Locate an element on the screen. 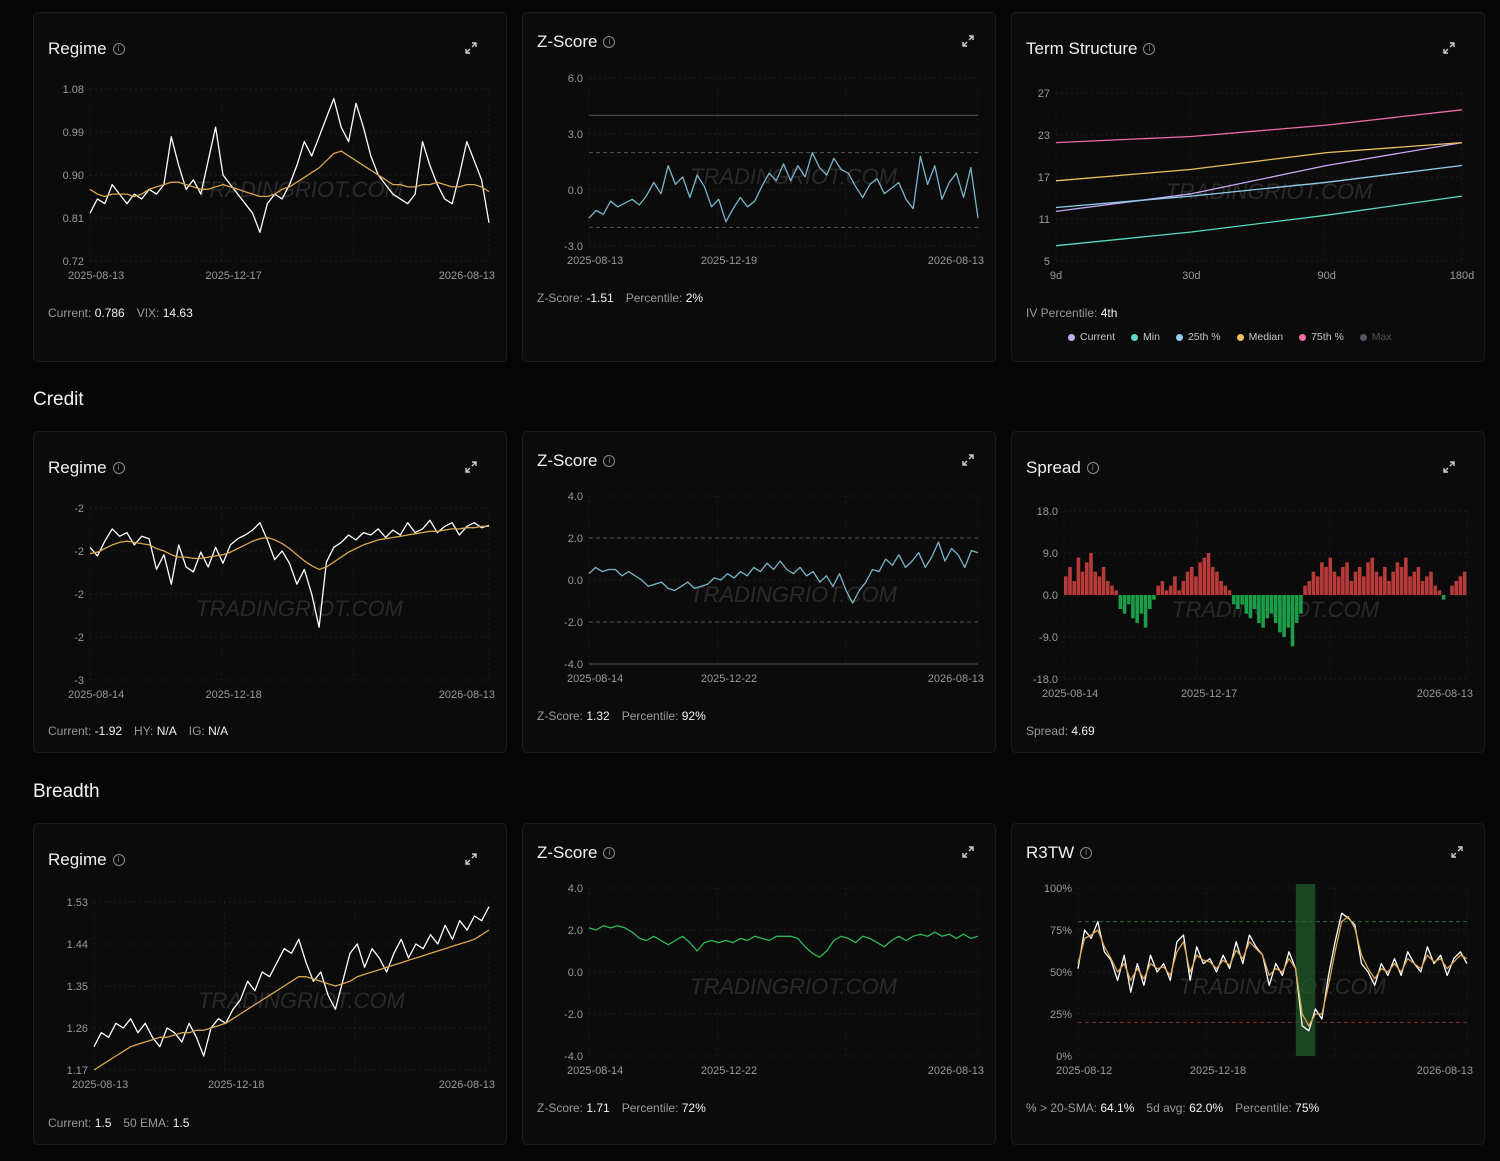 The height and width of the screenshot is (1161, 1500). y-tick-label: 6.0 is located at coordinates (575, 79).